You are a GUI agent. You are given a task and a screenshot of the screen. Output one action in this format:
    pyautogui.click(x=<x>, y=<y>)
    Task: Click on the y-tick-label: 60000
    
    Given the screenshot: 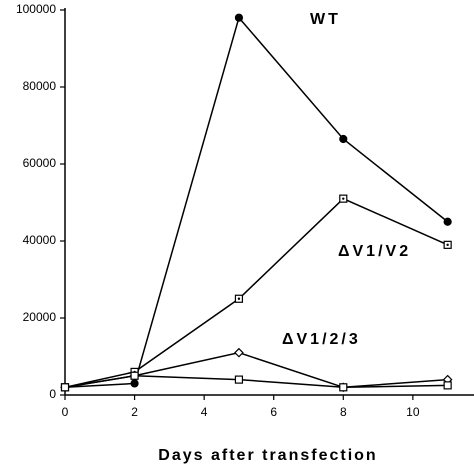 What is the action you would take?
    pyautogui.click(x=40, y=163)
    